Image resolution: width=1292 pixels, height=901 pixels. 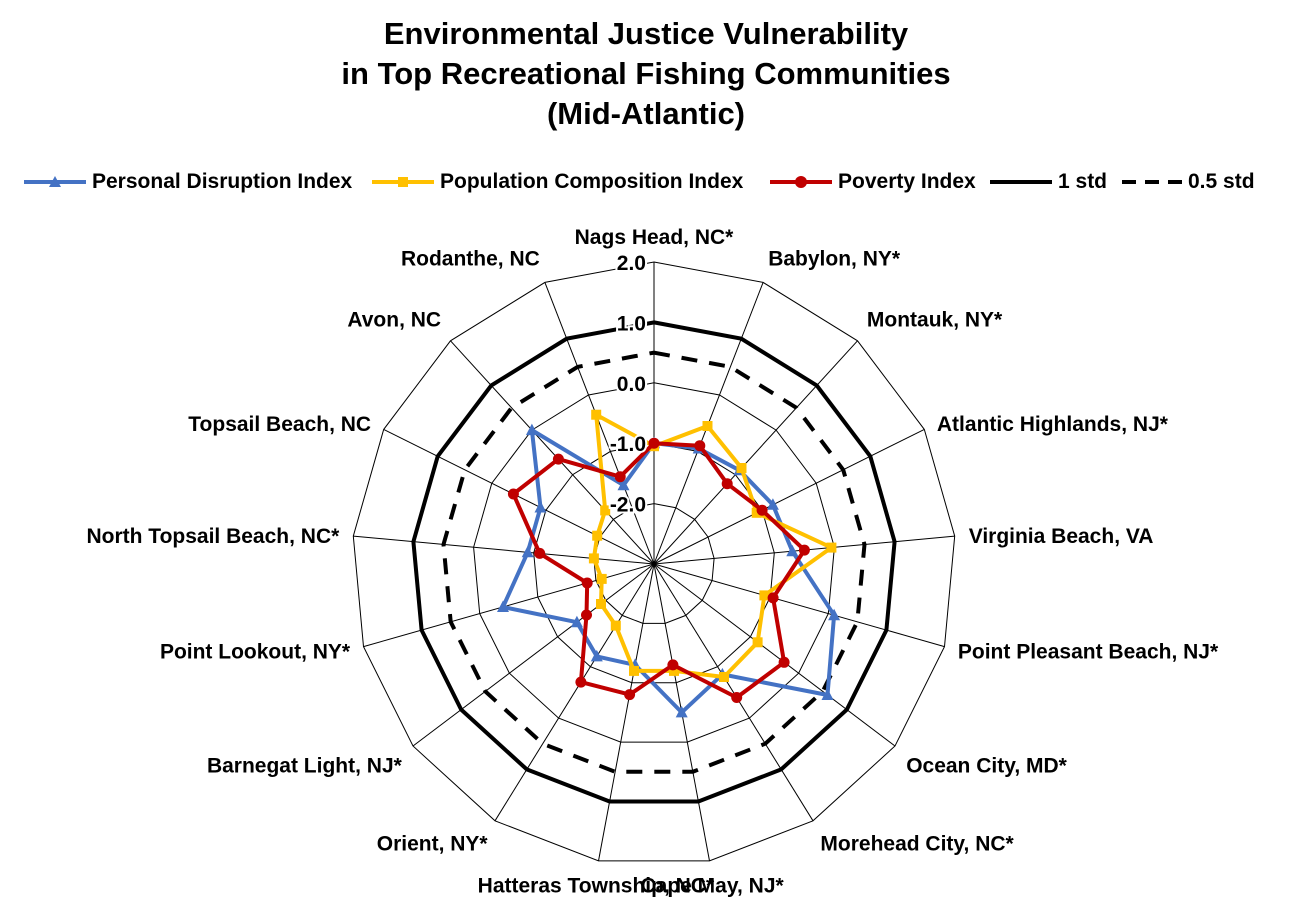 What do you see at coordinates (222, 181) in the screenshot?
I see `legend-label-personal-disruption: Personal Disruption Index` at bounding box center [222, 181].